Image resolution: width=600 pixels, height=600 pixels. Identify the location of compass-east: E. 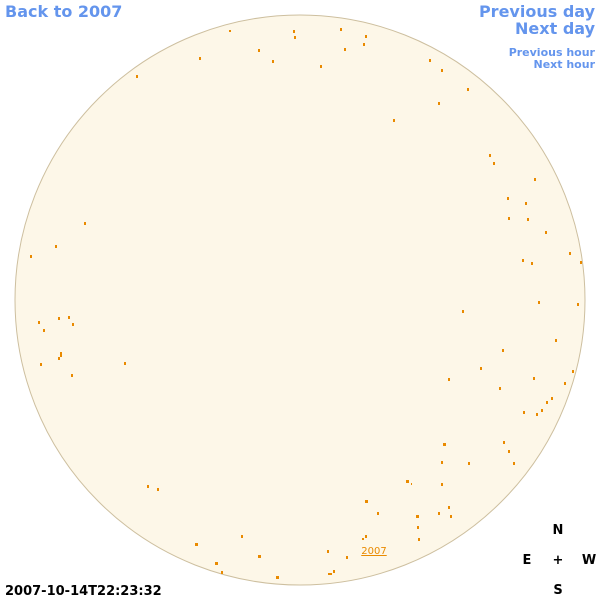
(527, 560).